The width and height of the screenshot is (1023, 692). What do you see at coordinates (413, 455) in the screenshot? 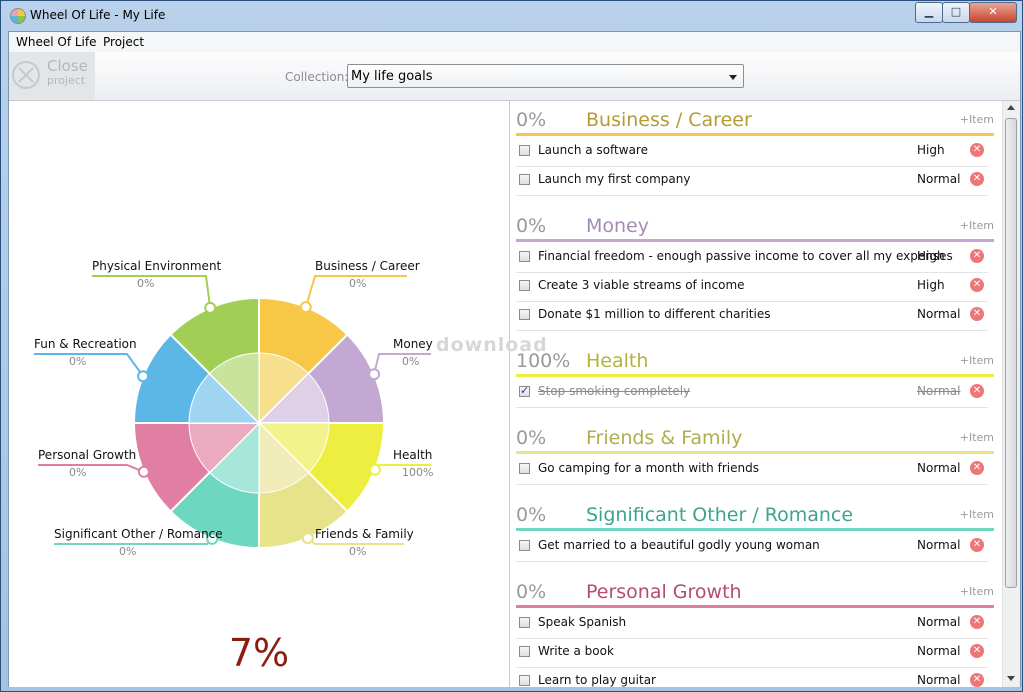
I see `wheel-label: Health` at bounding box center [413, 455].